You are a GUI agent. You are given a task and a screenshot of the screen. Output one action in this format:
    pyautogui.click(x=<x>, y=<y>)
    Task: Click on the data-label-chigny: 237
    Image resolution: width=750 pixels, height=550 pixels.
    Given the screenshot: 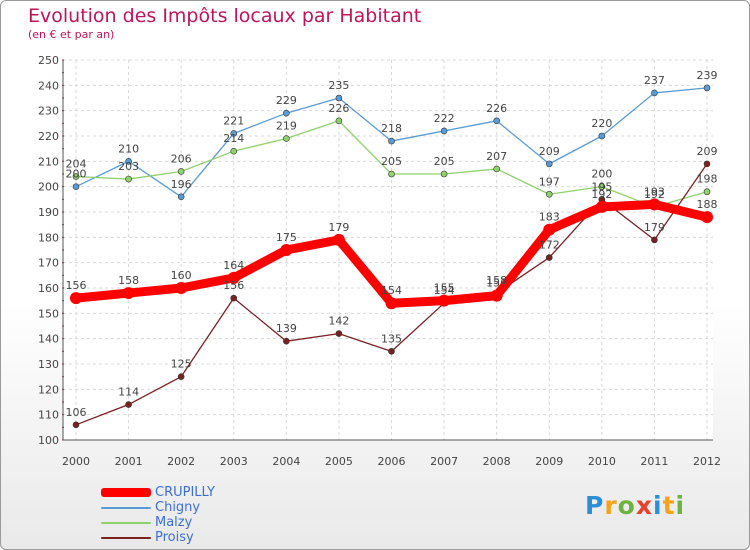 What is the action you would take?
    pyautogui.click(x=654, y=80)
    